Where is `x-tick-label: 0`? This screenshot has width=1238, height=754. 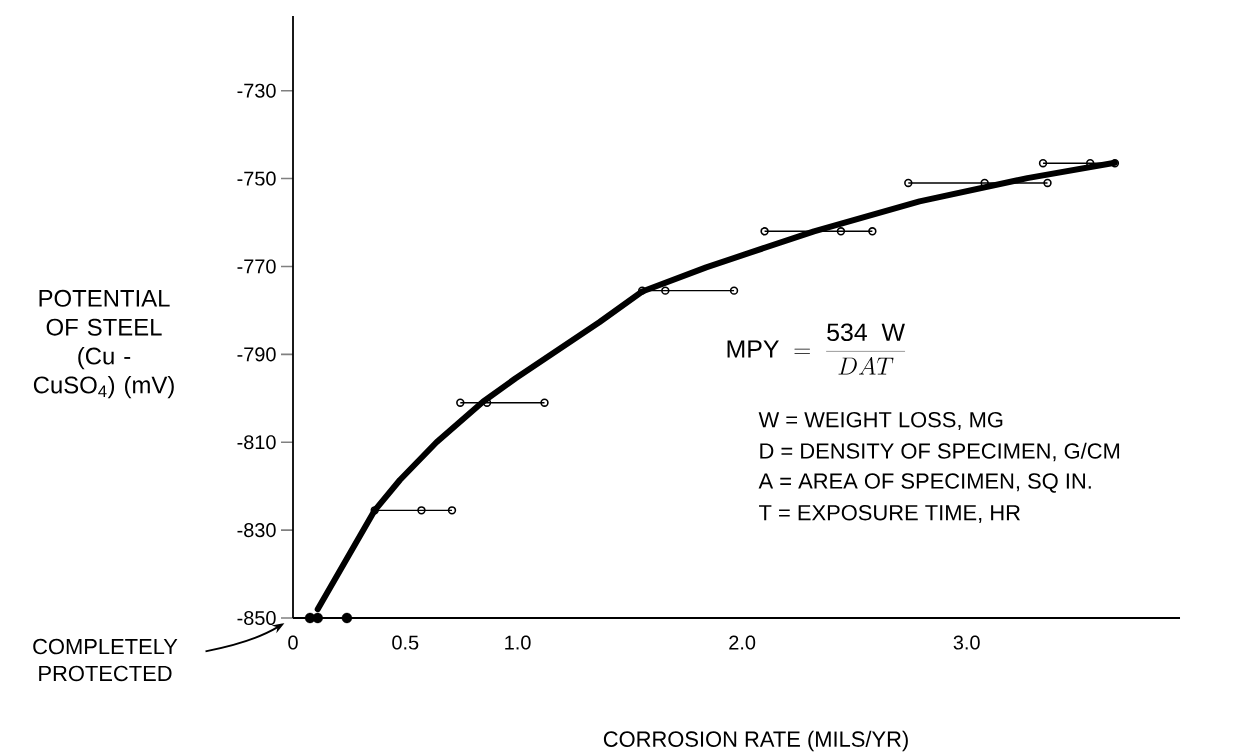 x-tick-label: 0 is located at coordinates (293, 642).